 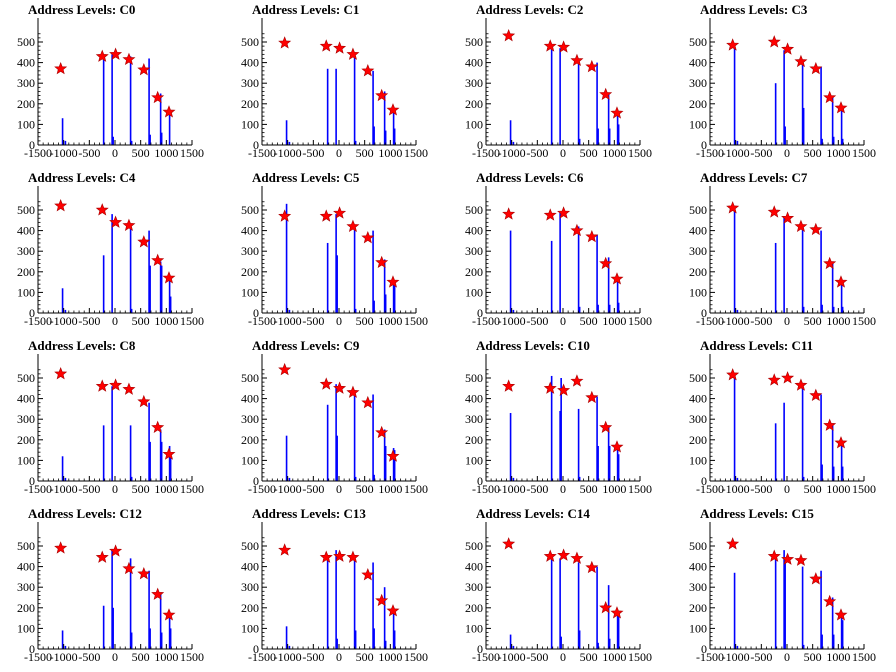 What do you see at coordinates (754, 177) in the screenshot?
I see `panel-title: Address Levels: C7` at bounding box center [754, 177].